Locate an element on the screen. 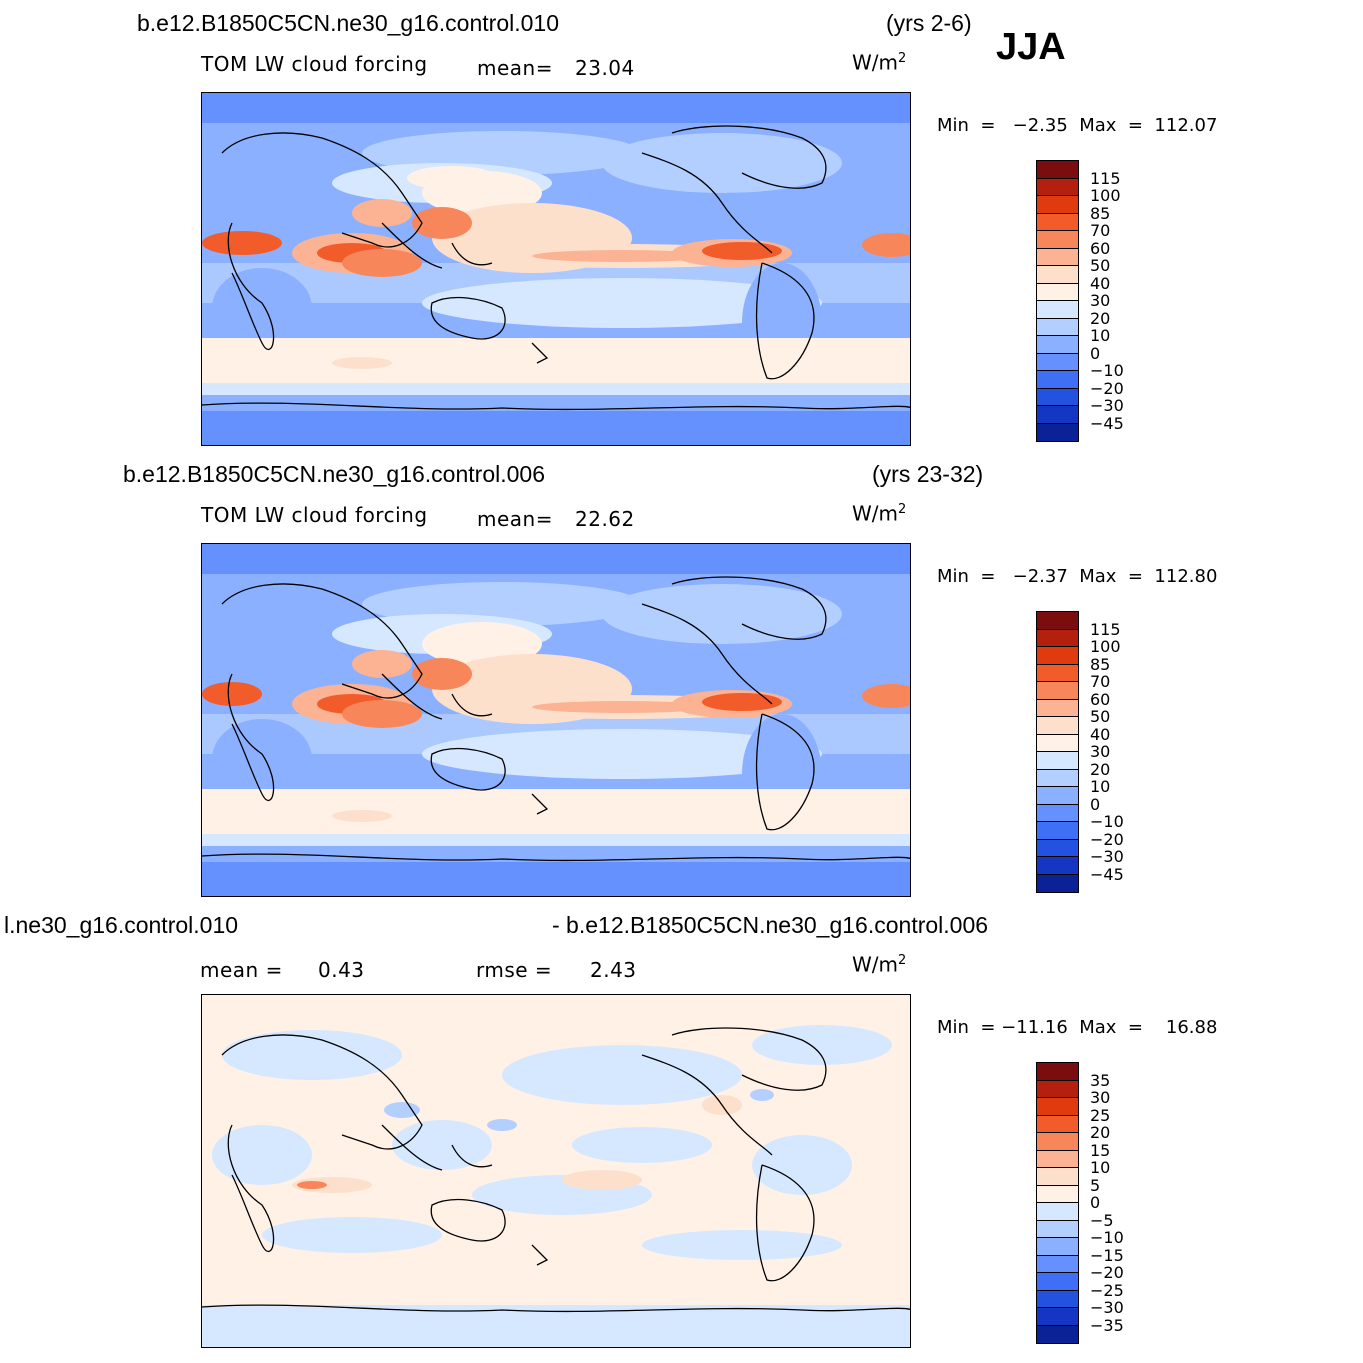  map-field-svg is located at coordinates (556, 720).